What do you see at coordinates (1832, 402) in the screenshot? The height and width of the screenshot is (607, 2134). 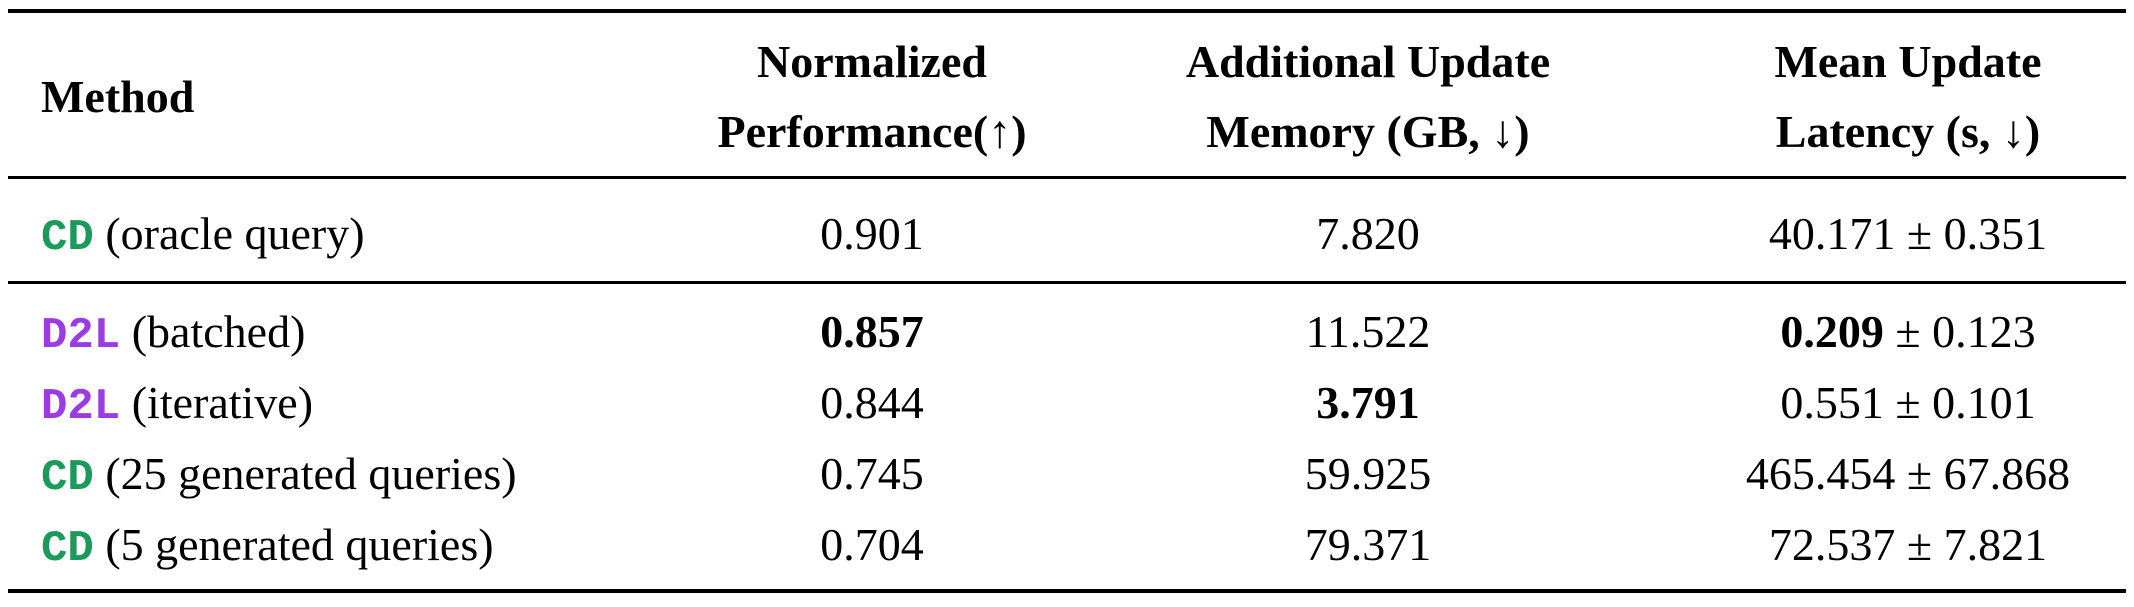 I see `latency-mean: 0.551` at bounding box center [1832, 402].